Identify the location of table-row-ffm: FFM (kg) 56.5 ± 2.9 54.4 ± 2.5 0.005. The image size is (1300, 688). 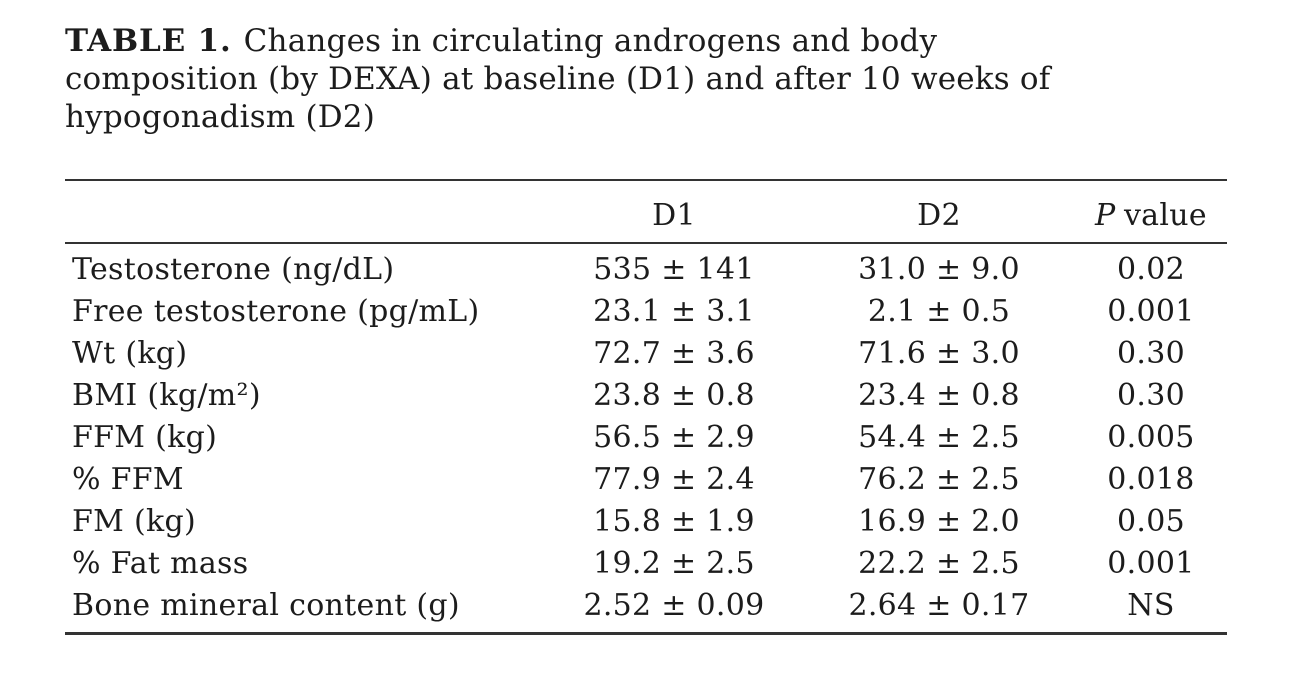
(646, 437).